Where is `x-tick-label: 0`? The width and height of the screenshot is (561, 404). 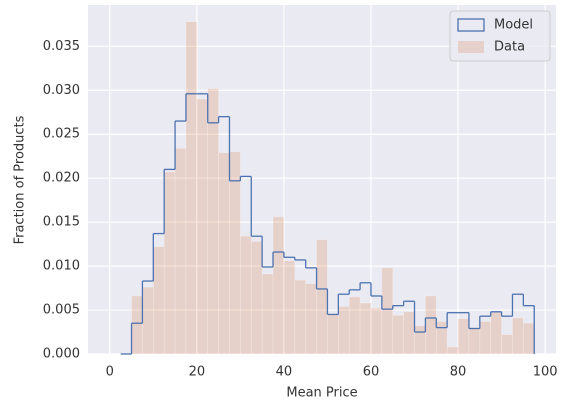 x-tick-label: 0 is located at coordinates (110, 372).